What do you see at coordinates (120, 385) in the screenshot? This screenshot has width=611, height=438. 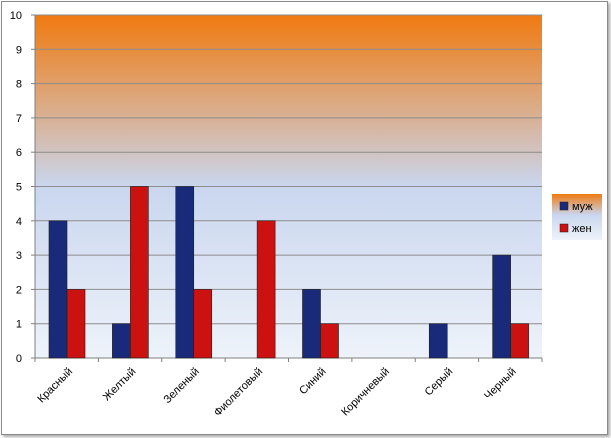 I see `x-tick-label: Желтый` at bounding box center [120, 385].